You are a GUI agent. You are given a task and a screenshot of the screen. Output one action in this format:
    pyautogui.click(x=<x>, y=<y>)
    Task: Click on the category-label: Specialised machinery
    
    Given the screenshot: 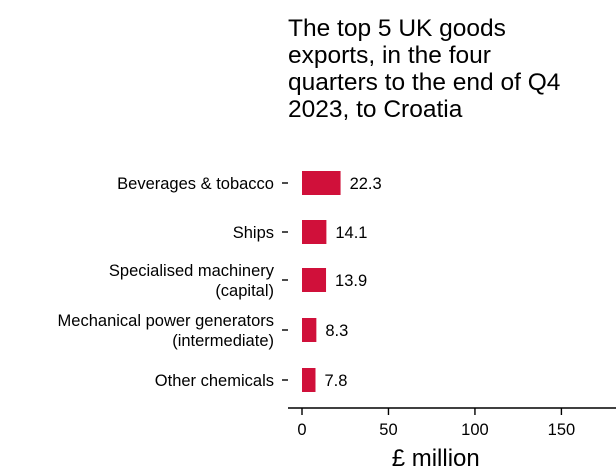 What is the action you would take?
    pyautogui.click(x=192, y=271)
    